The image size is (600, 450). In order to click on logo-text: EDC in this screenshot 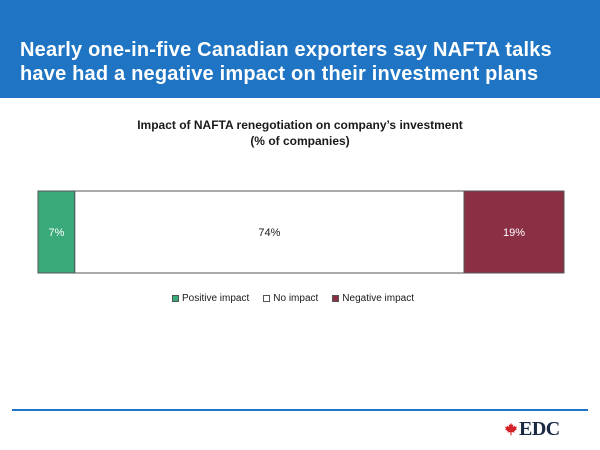, I will do `click(539, 428)`.